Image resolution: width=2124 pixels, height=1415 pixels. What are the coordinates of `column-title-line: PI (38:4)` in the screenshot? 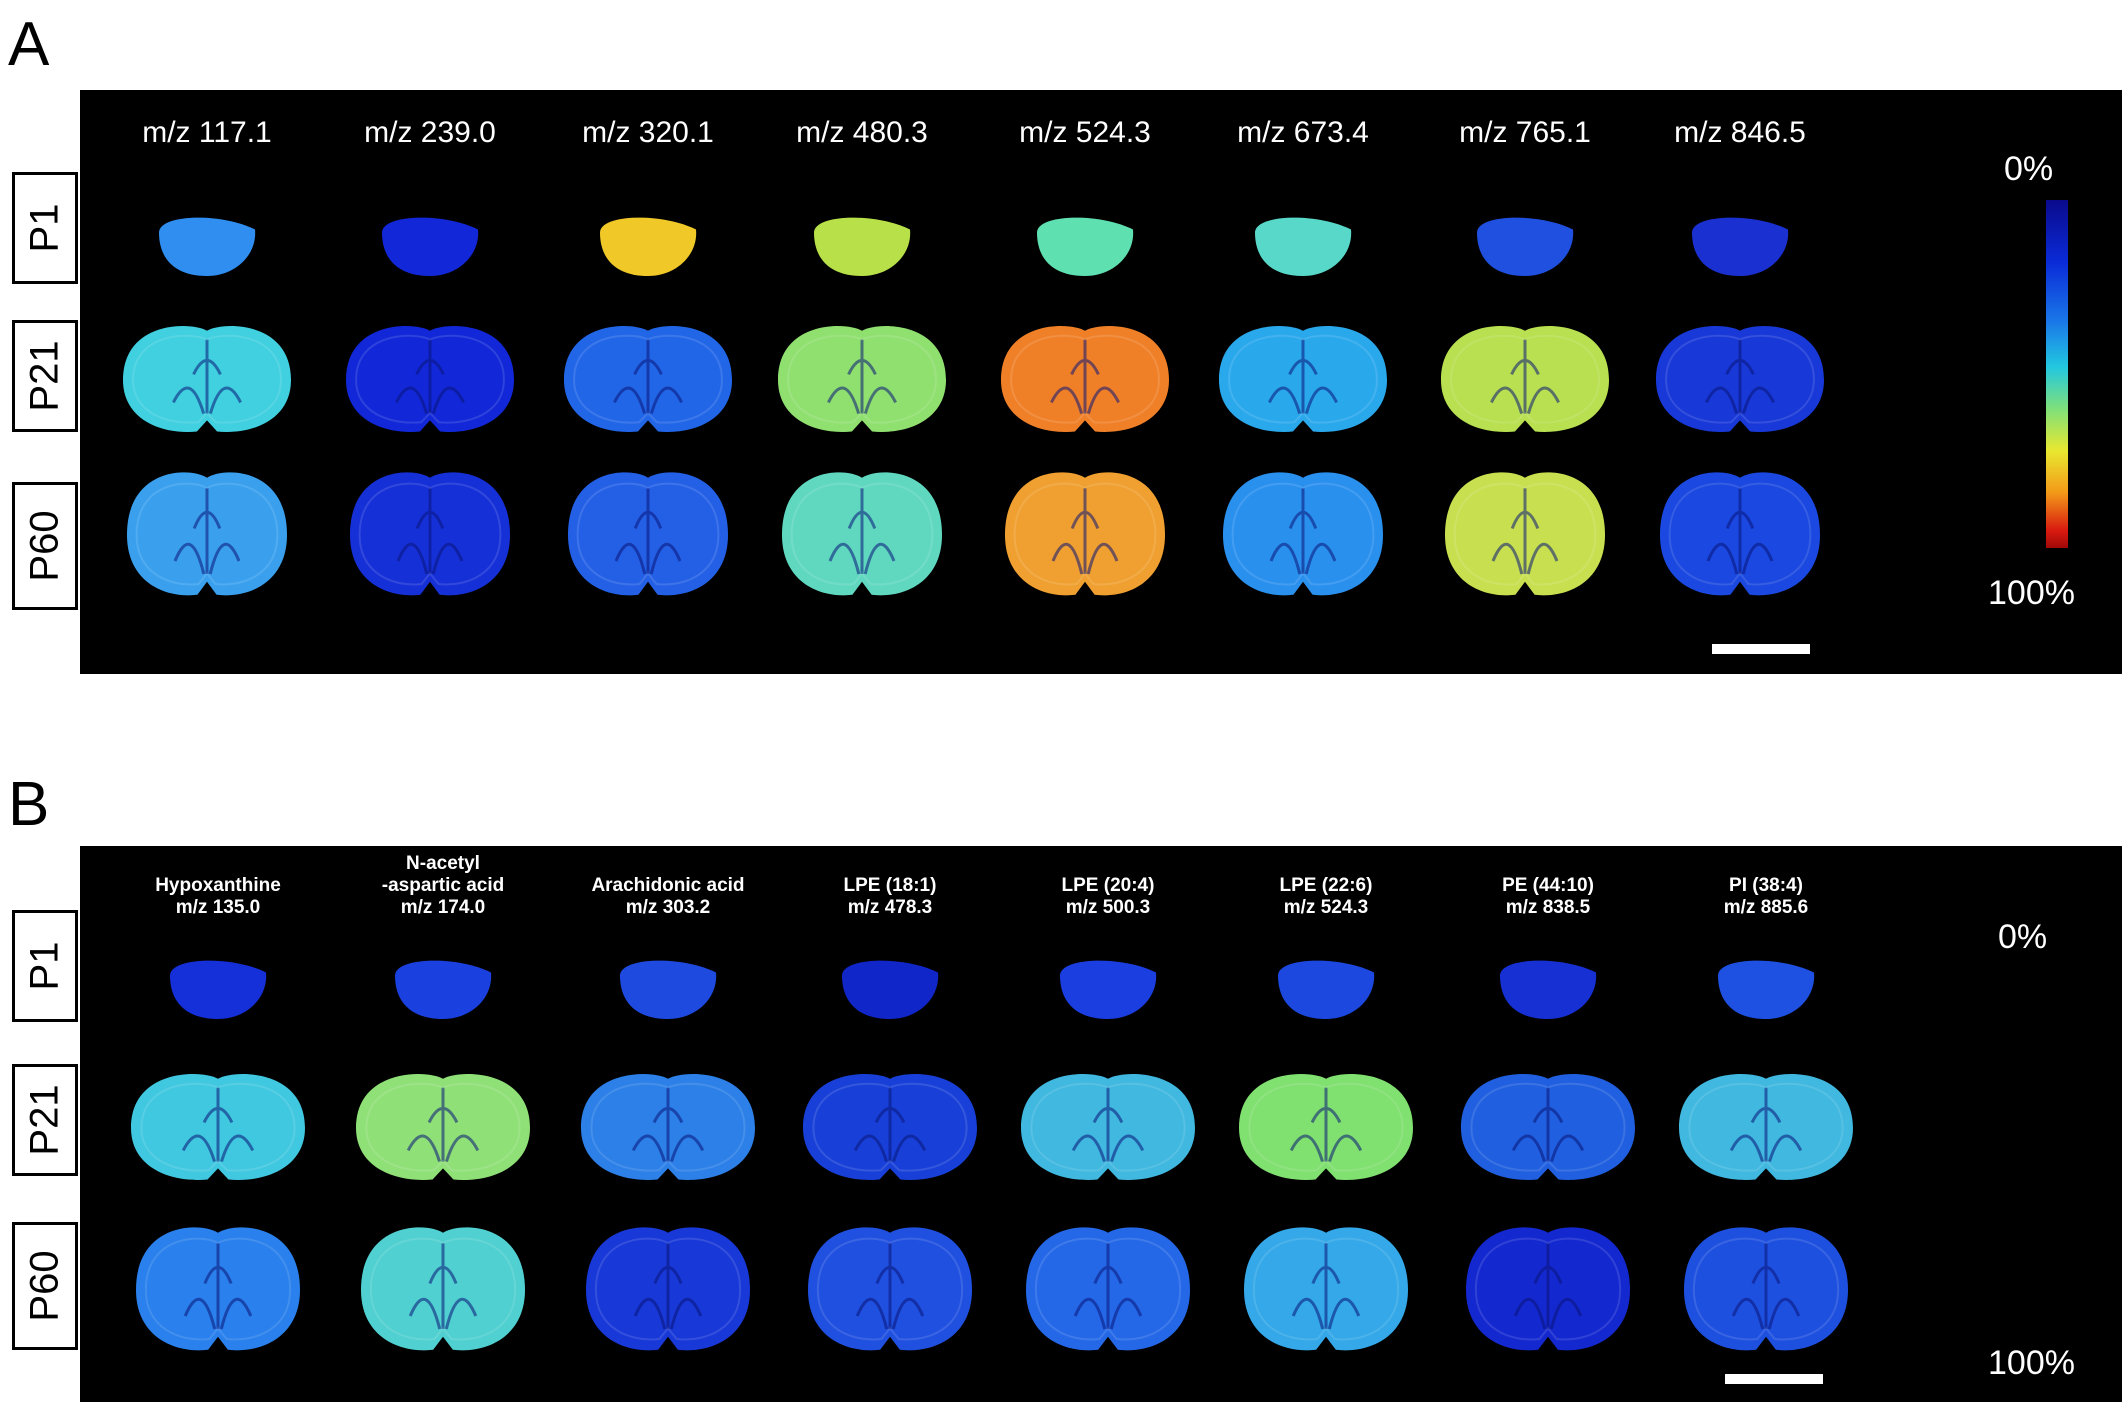 It's located at (1766, 885).